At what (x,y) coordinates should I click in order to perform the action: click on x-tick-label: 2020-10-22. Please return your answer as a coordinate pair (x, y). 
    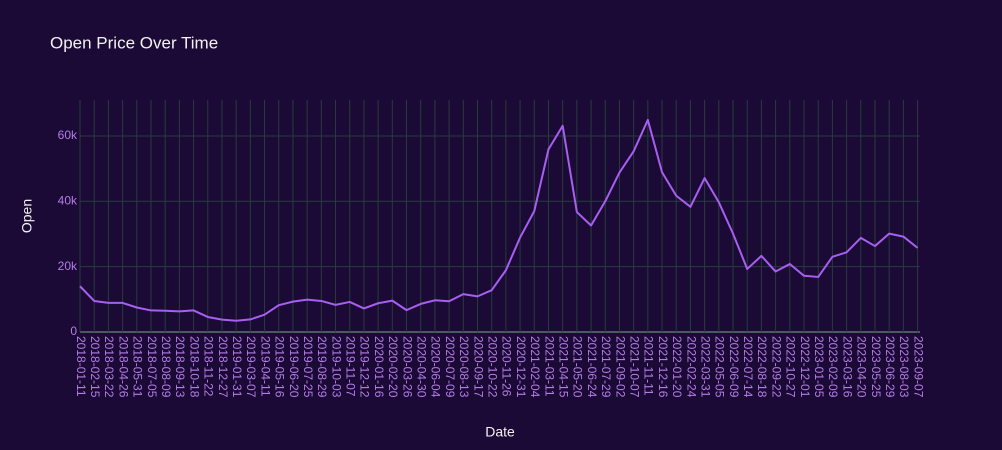
    Looking at the image, I should click on (493, 367).